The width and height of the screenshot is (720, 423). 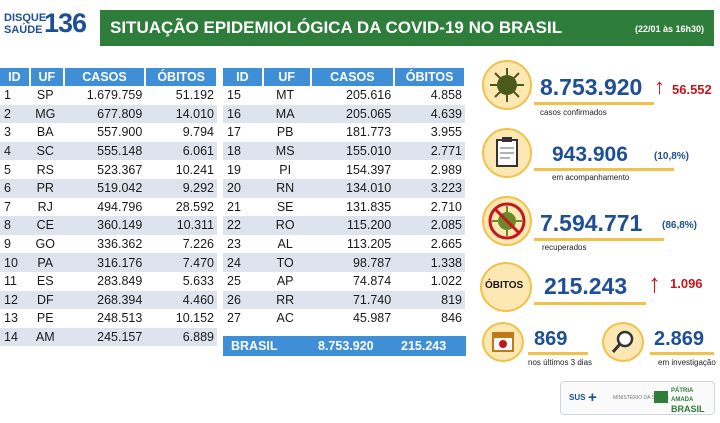 What do you see at coordinates (344, 281) in the screenshot?
I see `table-row: 25 AP 74.874 1.022` at bounding box center [344, 281].